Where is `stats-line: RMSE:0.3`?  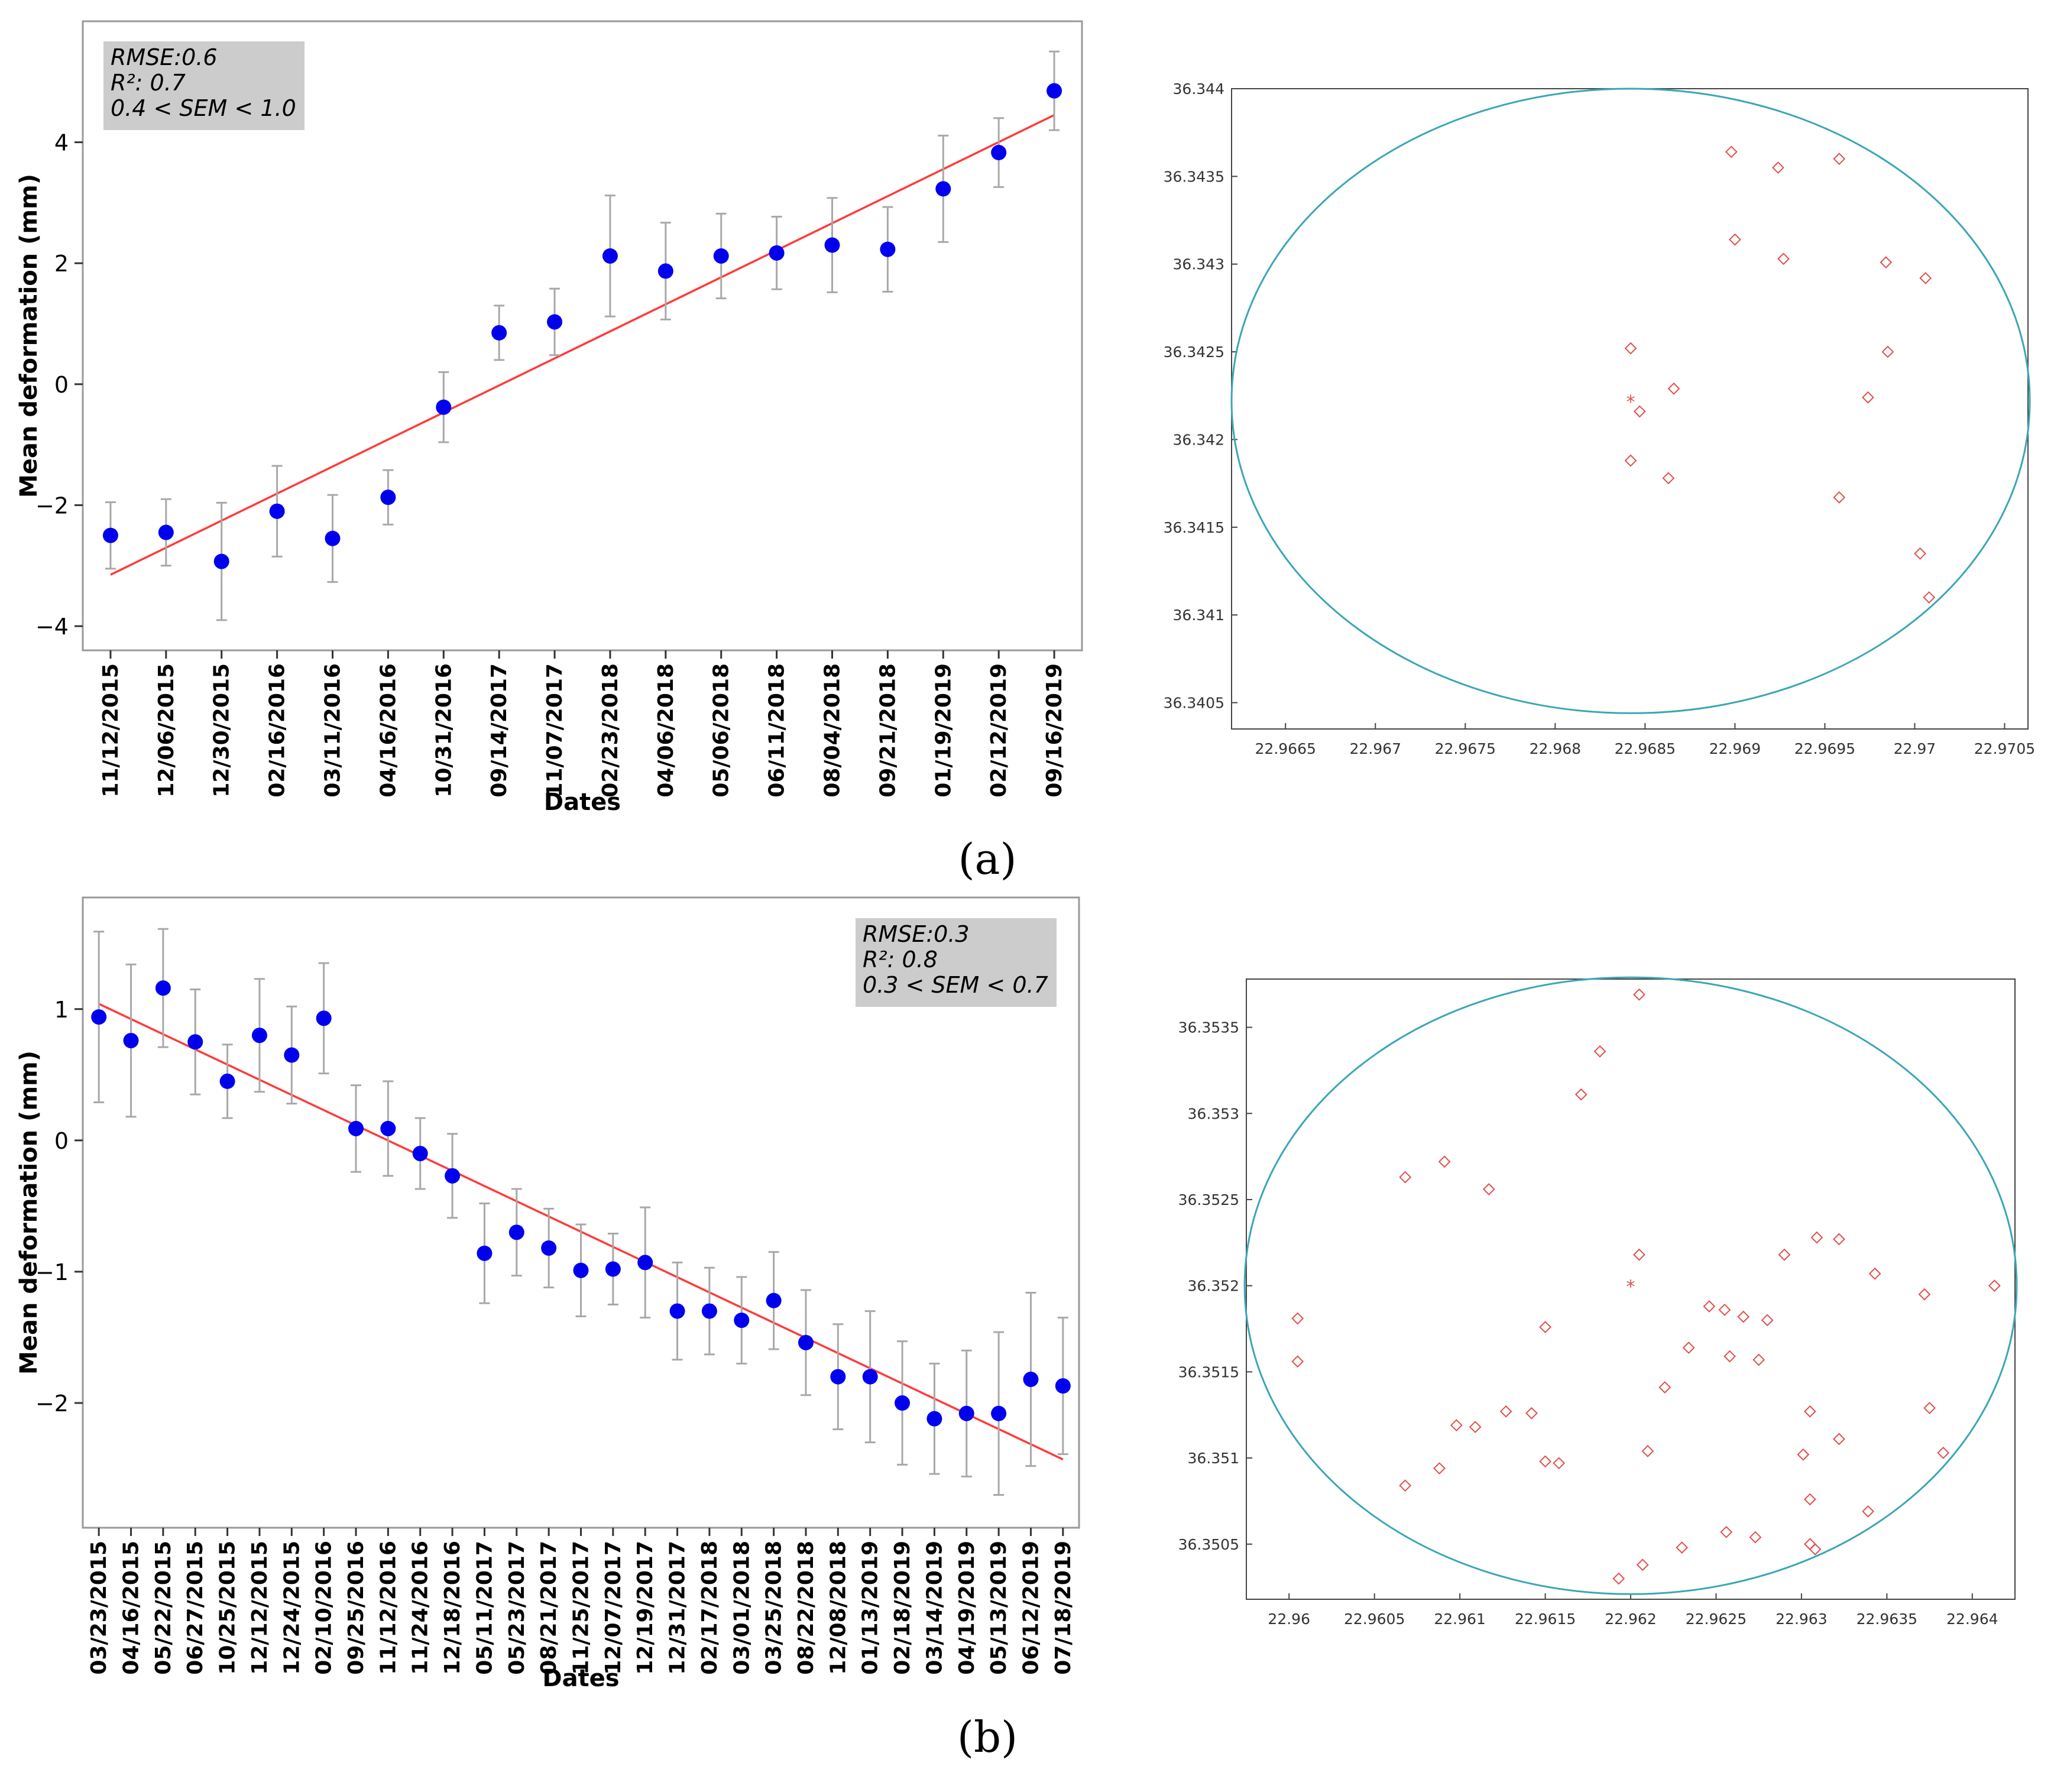
stats-line: RMSE:0.3 is located at coordinates (916, 934).